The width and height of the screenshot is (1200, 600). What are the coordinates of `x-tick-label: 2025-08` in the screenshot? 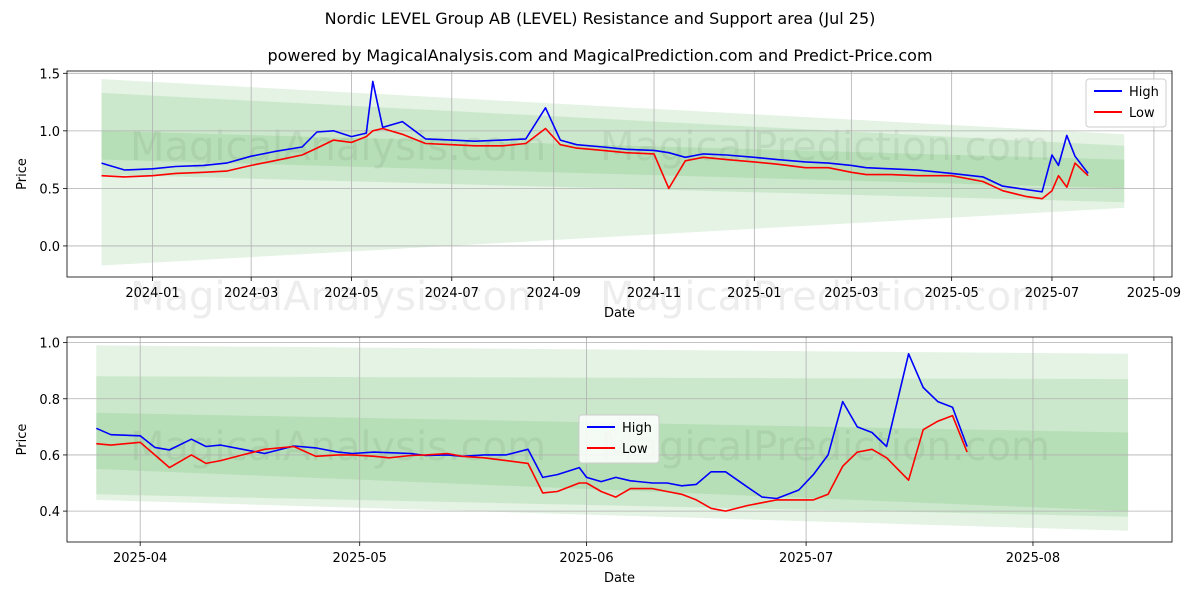 It's located at (1033, 558).